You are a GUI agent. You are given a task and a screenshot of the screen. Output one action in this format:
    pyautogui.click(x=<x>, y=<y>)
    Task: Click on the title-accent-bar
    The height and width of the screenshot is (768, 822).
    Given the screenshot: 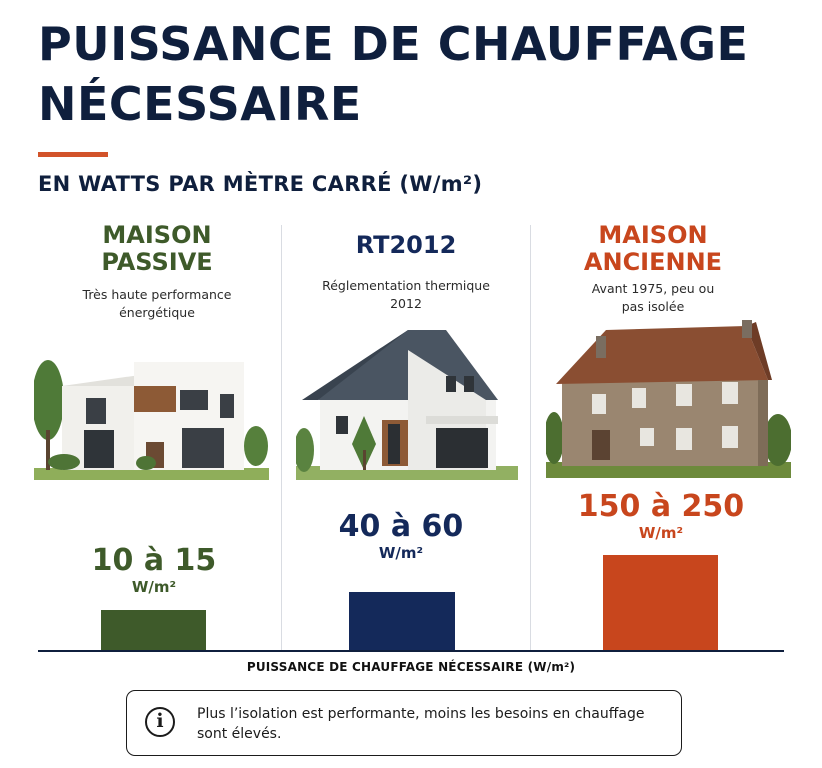 What is the action you would take?
    pyautogui.click(x=73, y=154)
    